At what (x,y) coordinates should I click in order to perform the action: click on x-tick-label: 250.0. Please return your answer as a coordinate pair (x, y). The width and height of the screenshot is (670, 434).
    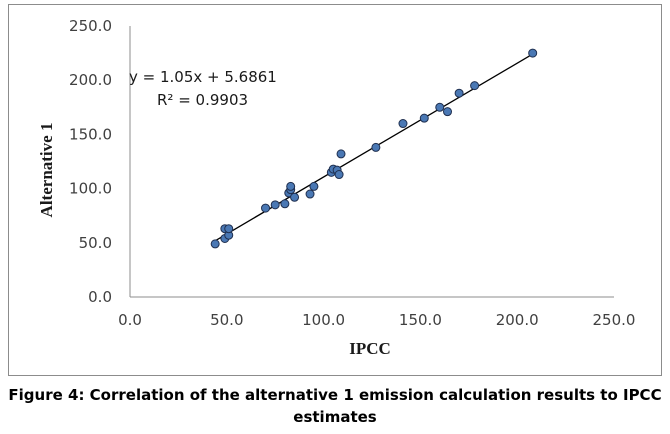
    Looking at the image, I should click on (614, 320).